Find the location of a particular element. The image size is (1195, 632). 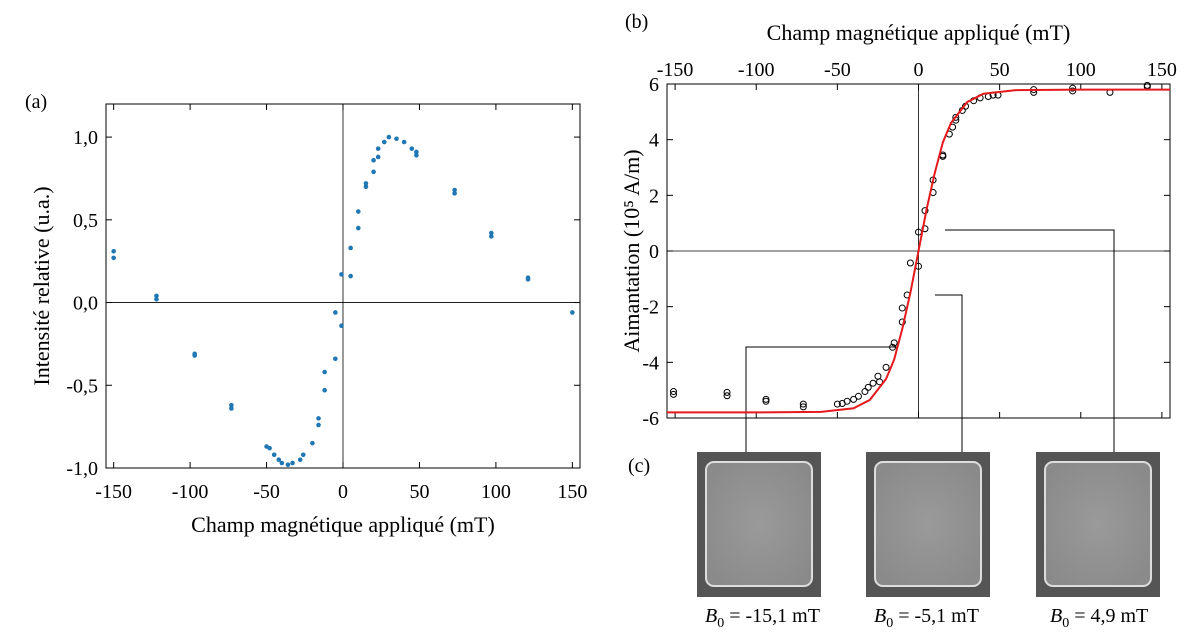

panel-label: (a) is located at coordinates (36, 102).